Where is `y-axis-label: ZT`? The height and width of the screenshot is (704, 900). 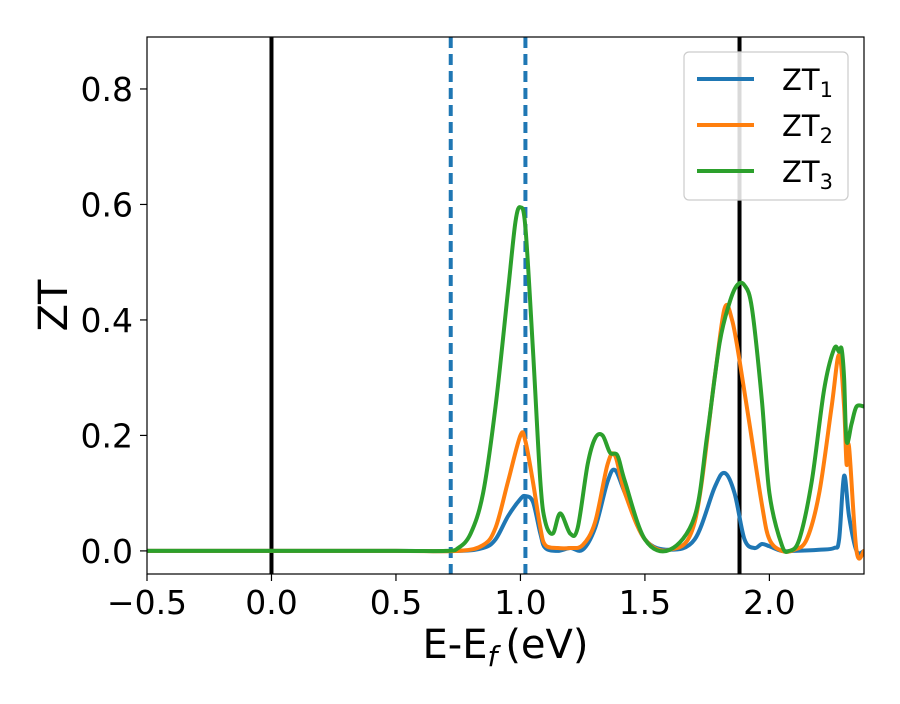 y-axis-label: ZT is located at coordinates (54, 305).